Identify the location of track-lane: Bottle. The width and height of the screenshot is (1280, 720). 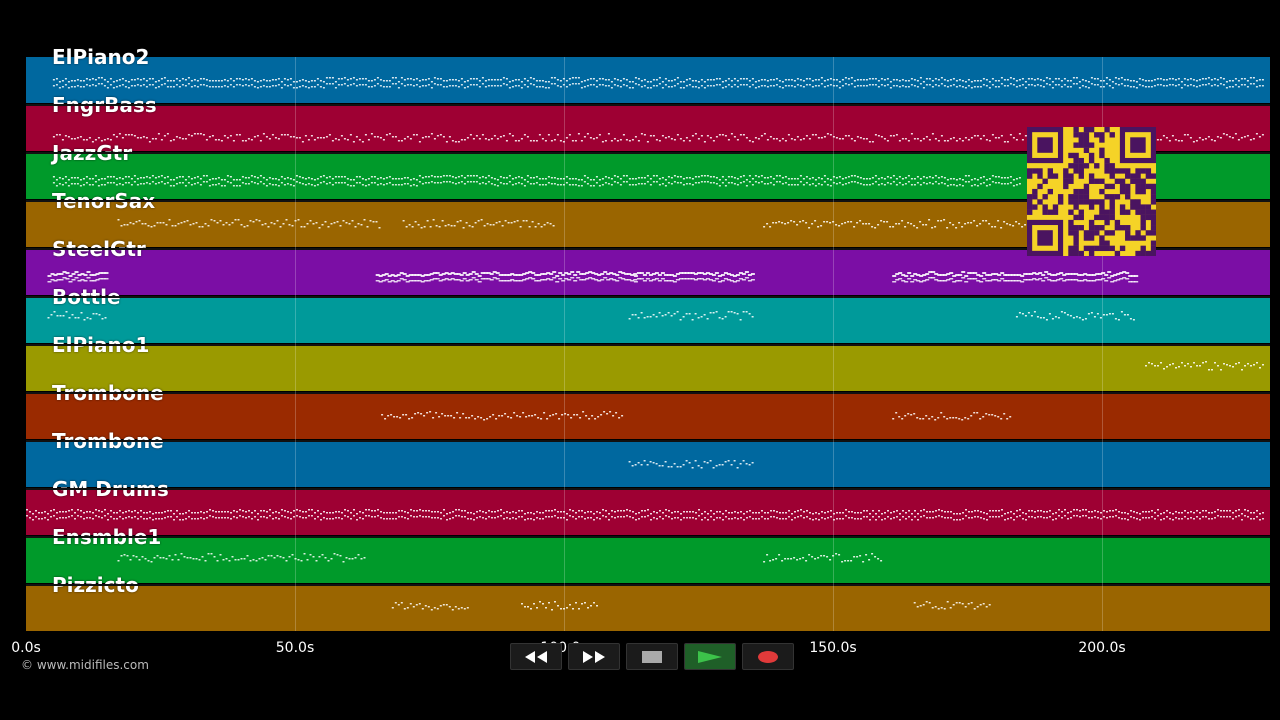
(648, 314).